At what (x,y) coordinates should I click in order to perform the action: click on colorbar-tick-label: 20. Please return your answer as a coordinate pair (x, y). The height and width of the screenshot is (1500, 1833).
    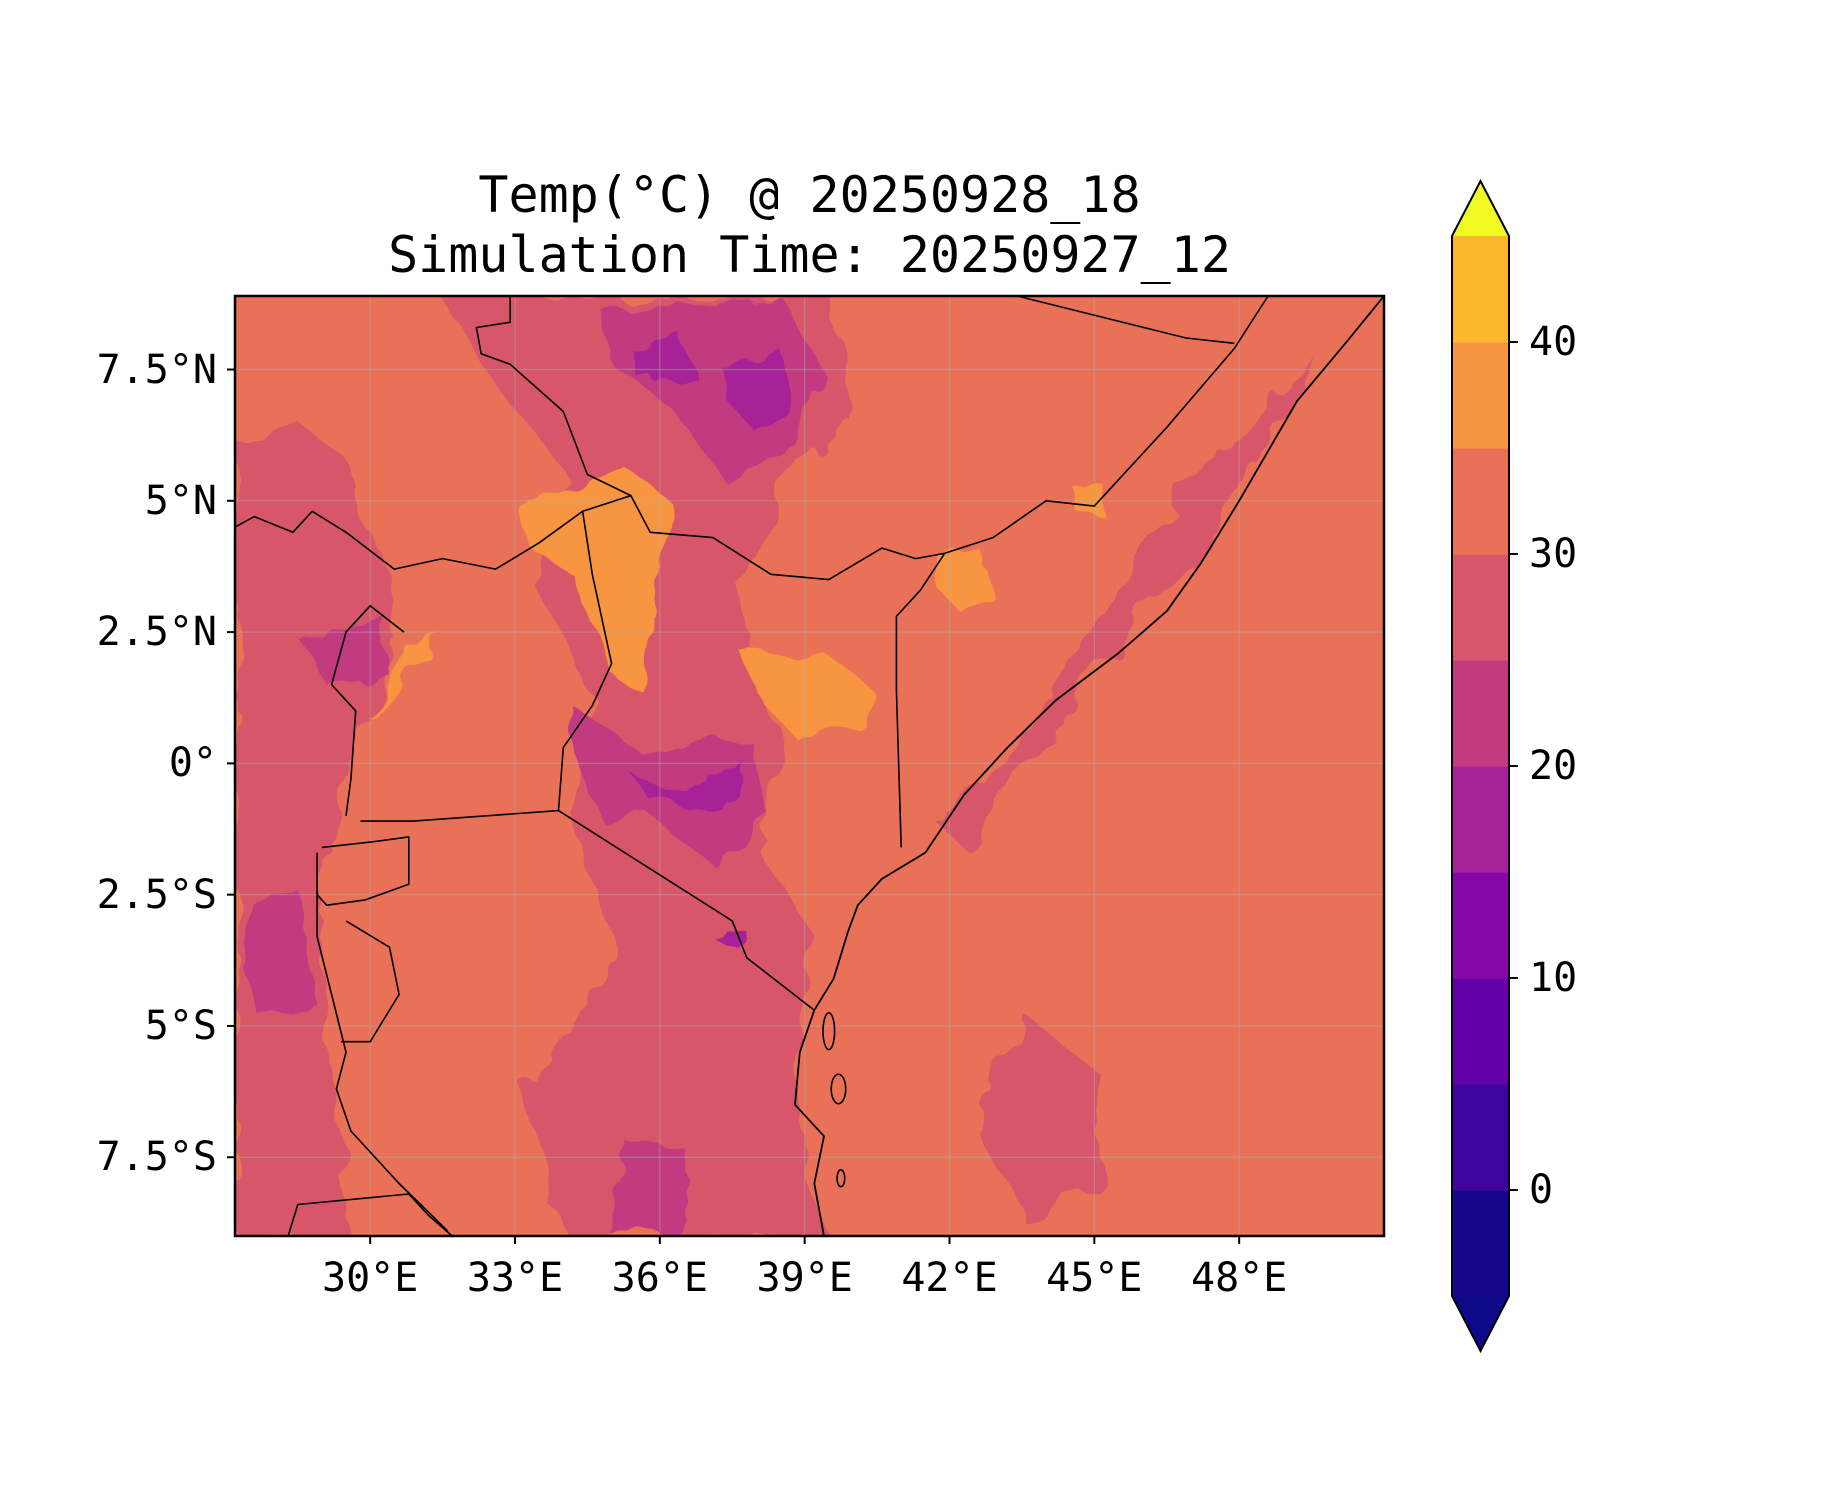
    Looking at the image, I should click on (1553, 766).